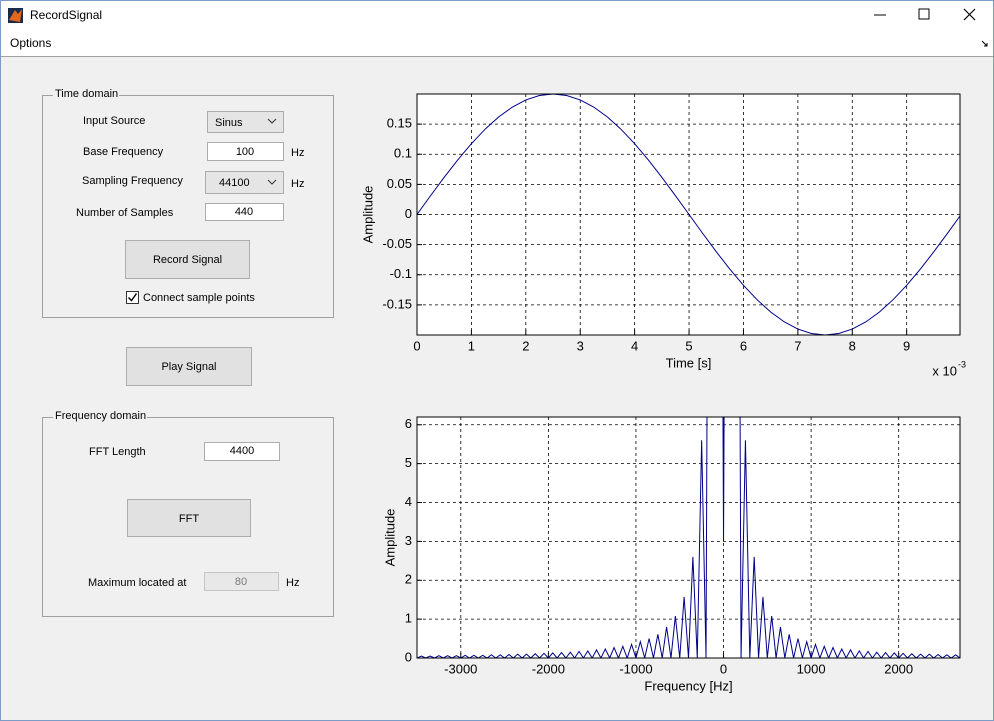 The image size is (994, 721). I want to click on button-label: Play Signal, so click(188, 367).